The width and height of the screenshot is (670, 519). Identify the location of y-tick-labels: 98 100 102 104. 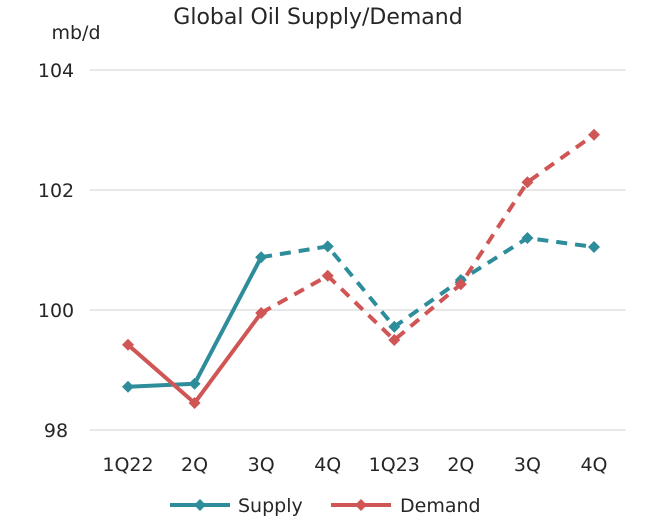
(56, 251).